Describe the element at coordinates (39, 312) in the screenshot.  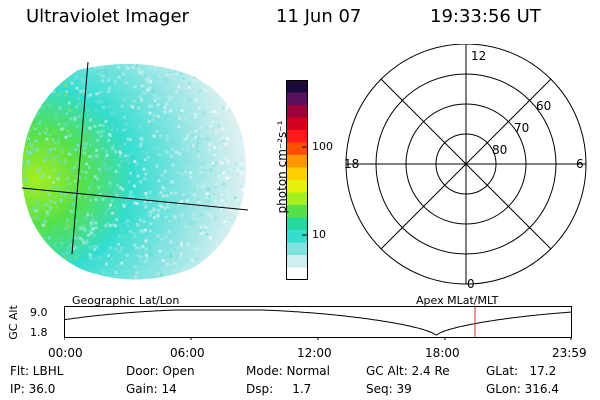
I see `timeline-ytick-max: 9.0` at that location.